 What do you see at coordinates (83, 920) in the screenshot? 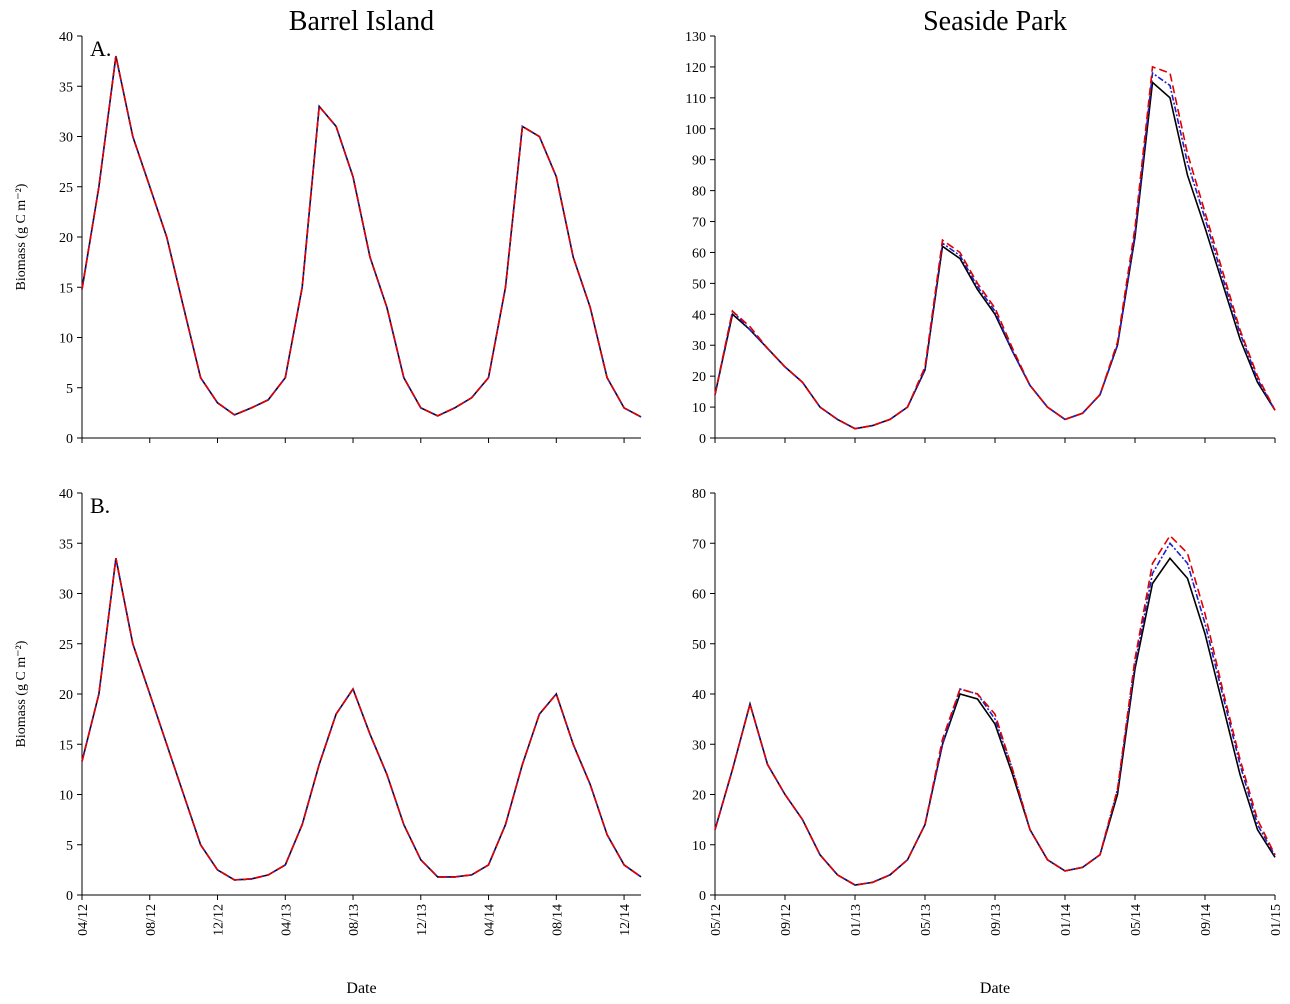
I see `x-tick-label: 04/12` at bounding box center [83, 920].